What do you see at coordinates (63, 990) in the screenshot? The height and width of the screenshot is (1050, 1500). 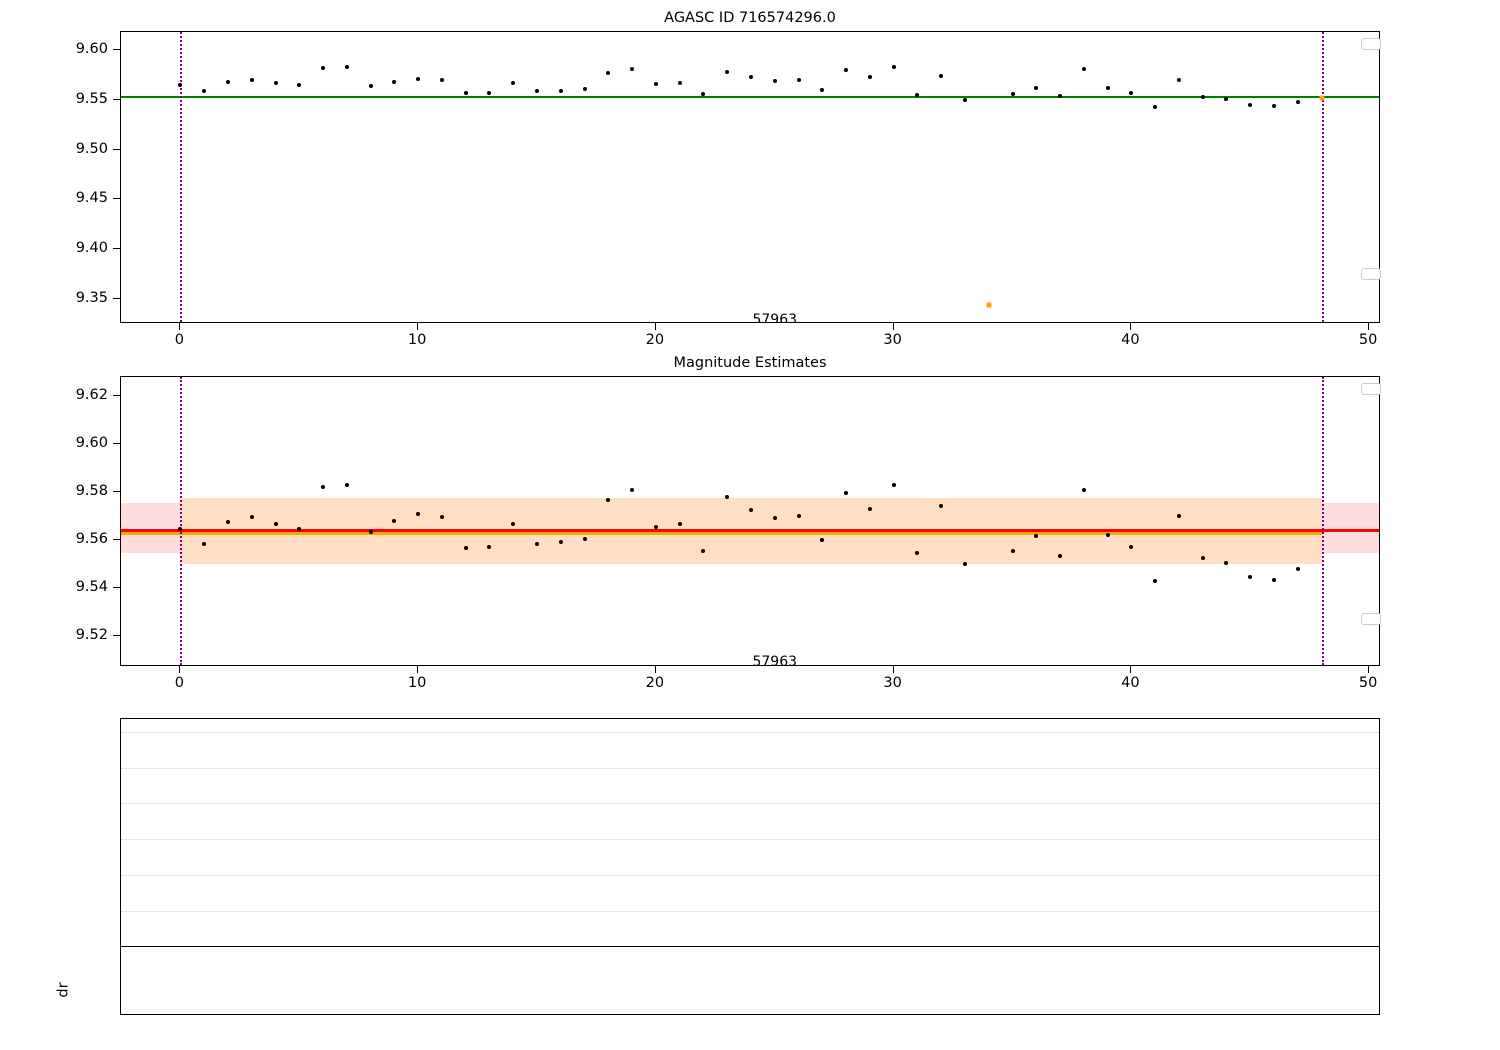 I see `dr-axis-label: dr` at bounding box center [63, 990].